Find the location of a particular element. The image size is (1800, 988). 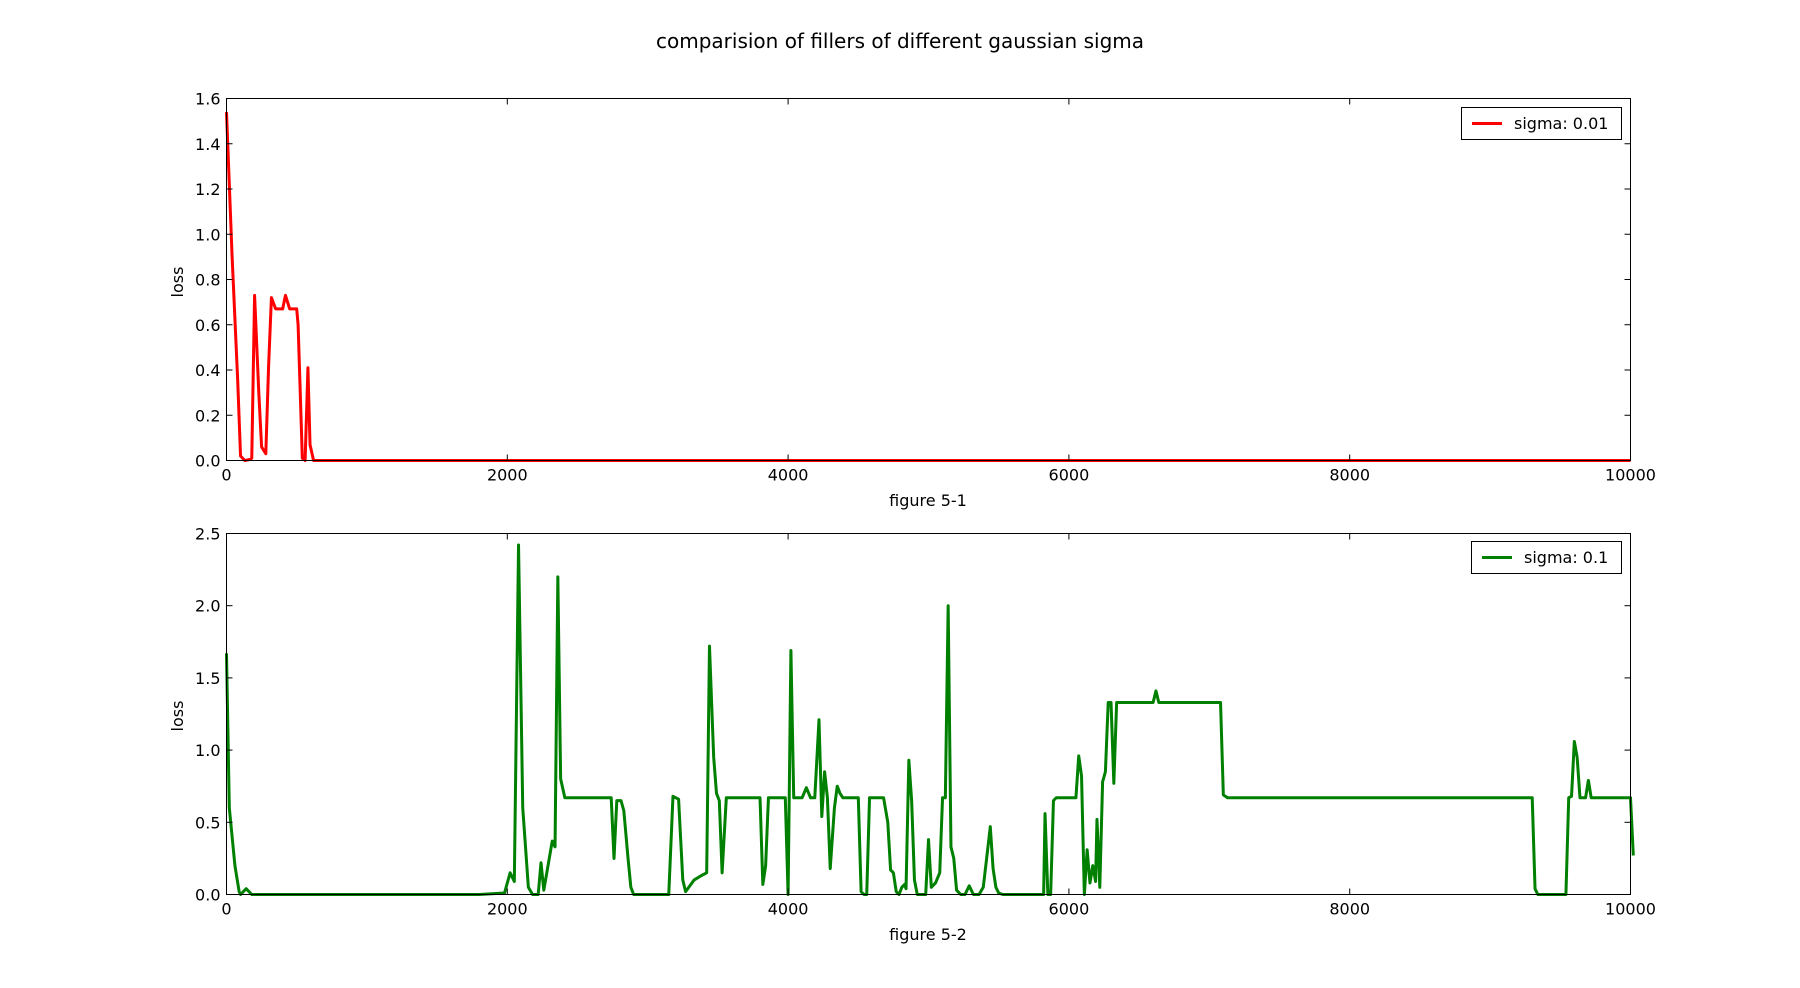

y-tick-label: 2.5 is located at coordinates (207, 534).